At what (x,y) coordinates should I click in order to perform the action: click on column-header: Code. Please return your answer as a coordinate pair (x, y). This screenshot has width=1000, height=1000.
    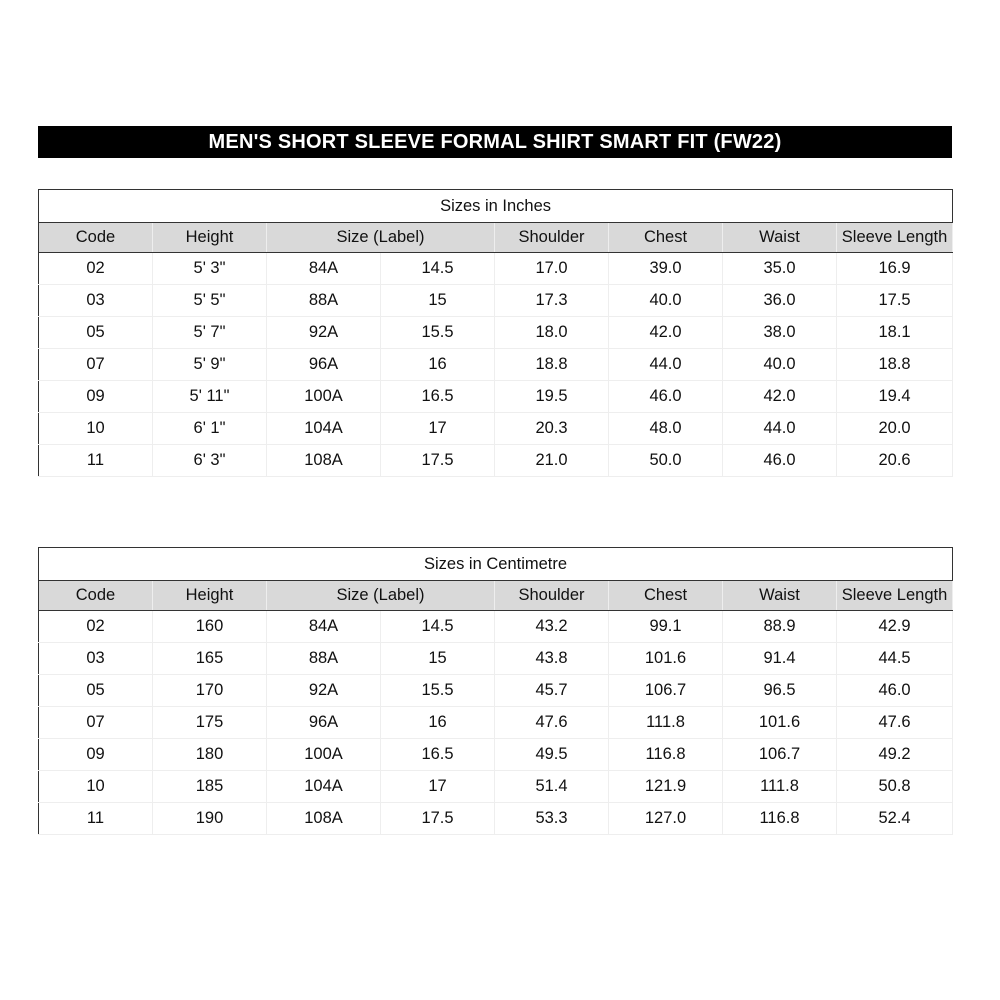
    Looking at the image, I should click on (95, 237).